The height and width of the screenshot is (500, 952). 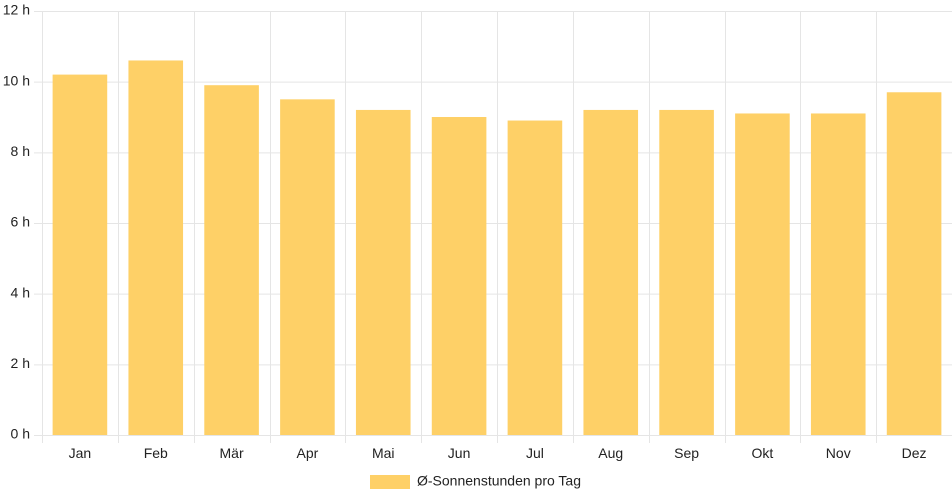 I want to click on legend: Ø-Sonnenstunden pro Tag, so click(x=475, y=481).